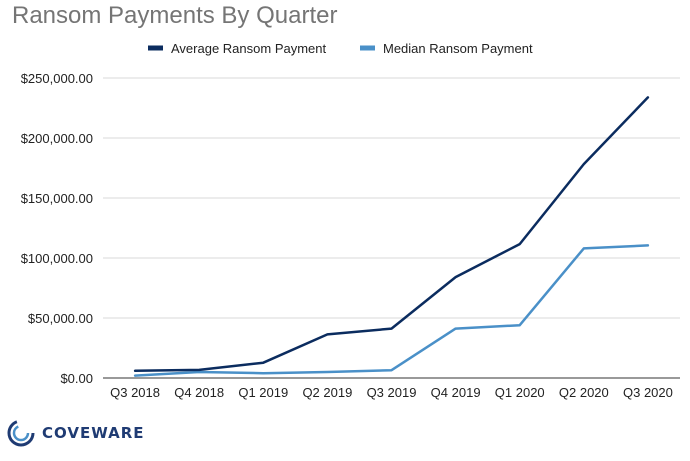 This screenshot has width=690, height=461. Describe the element at coordinates (57, 258) in the screenshot. I see `y-tick-label: $100,000.00` at that location.